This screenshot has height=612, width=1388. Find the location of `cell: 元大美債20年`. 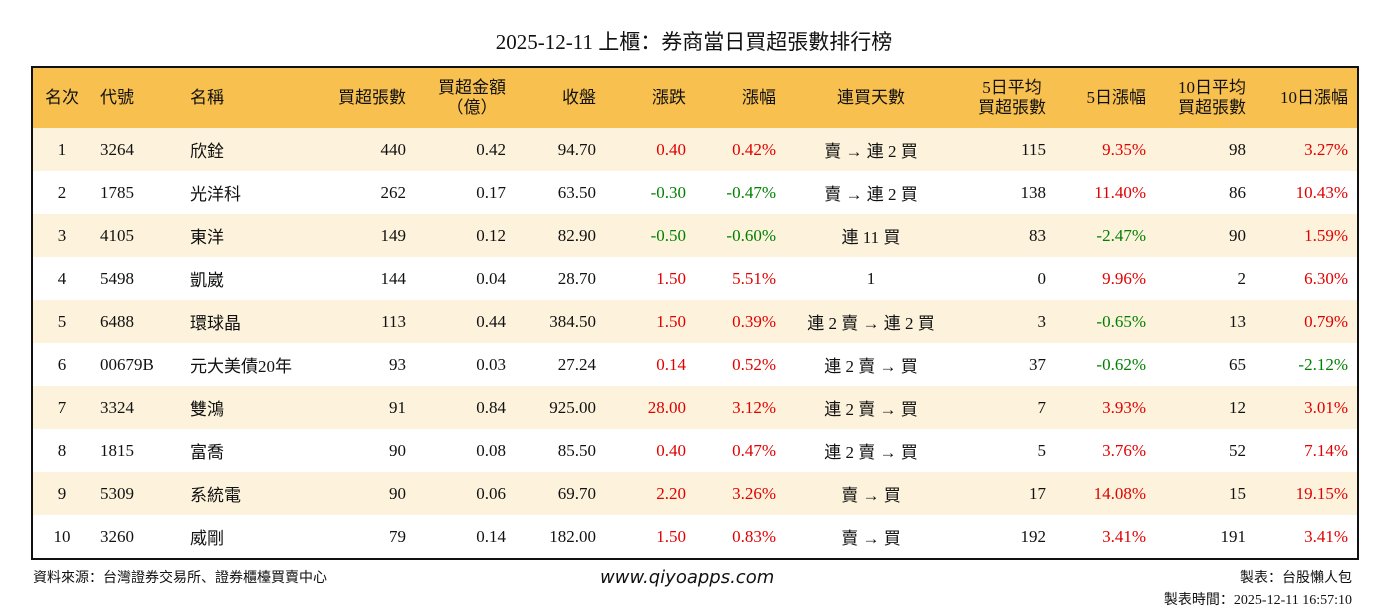

cell: 元大美債20年 is located at coordinates (241, 366).